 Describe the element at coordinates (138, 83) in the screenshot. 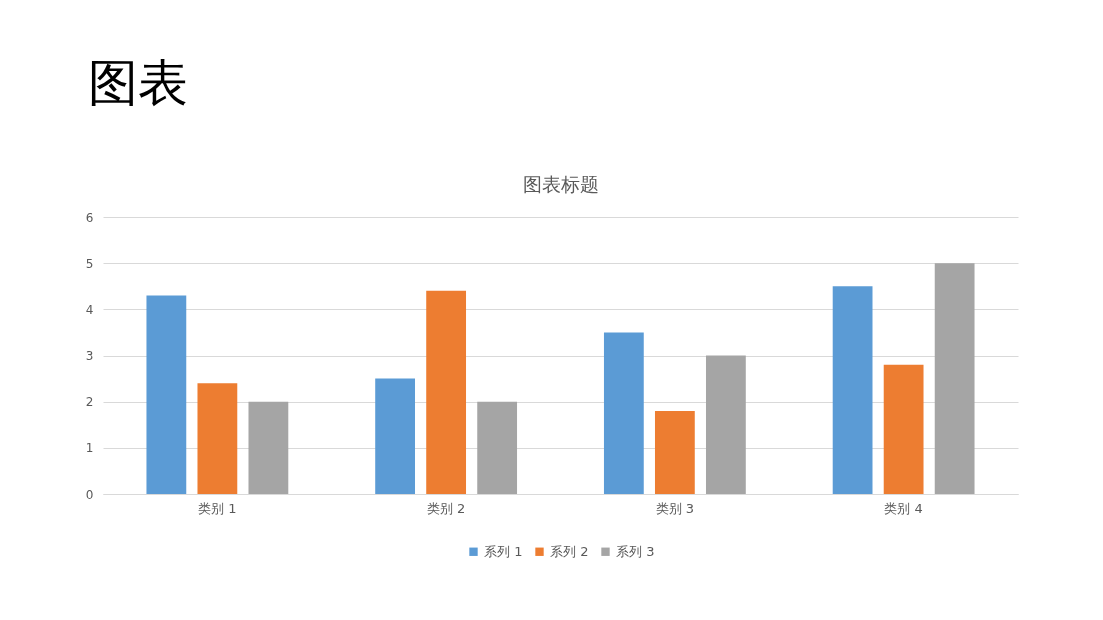

I see `chart-title: 图表` at that location.